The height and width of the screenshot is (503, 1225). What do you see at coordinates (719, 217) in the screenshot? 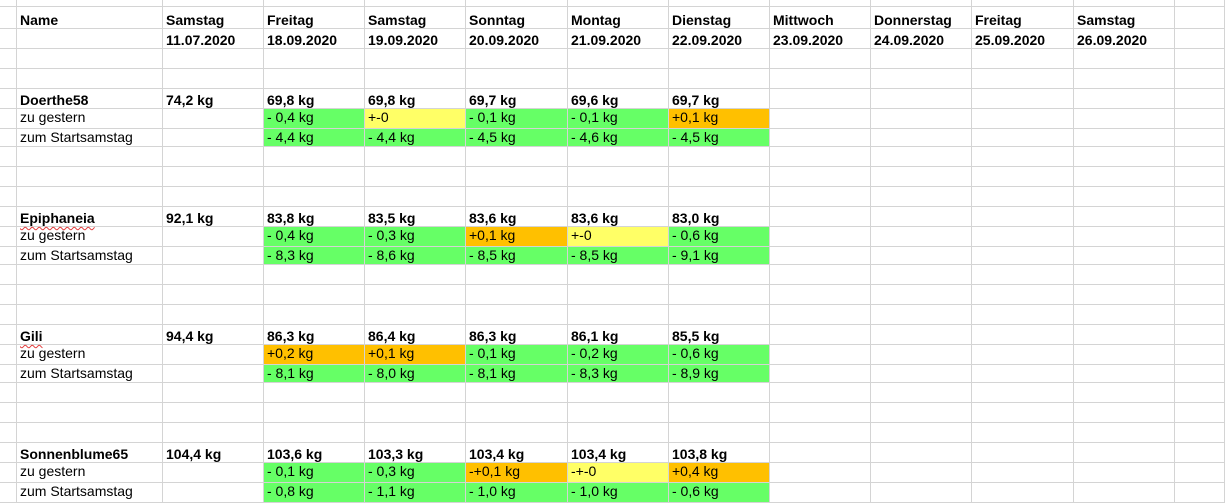
I see `weight-cell: 83,0 kg` at bounding box center [719, 217].